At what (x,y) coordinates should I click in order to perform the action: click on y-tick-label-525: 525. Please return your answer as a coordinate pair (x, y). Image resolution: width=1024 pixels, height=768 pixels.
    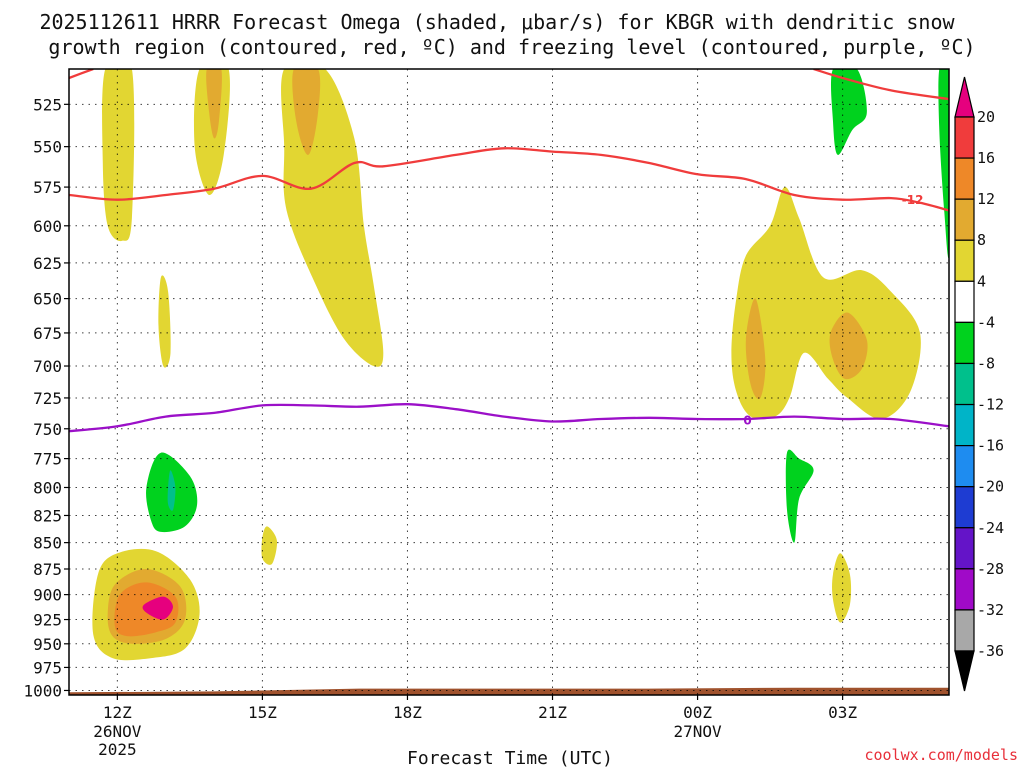
    Looking at the image, I should click on (47, 104).